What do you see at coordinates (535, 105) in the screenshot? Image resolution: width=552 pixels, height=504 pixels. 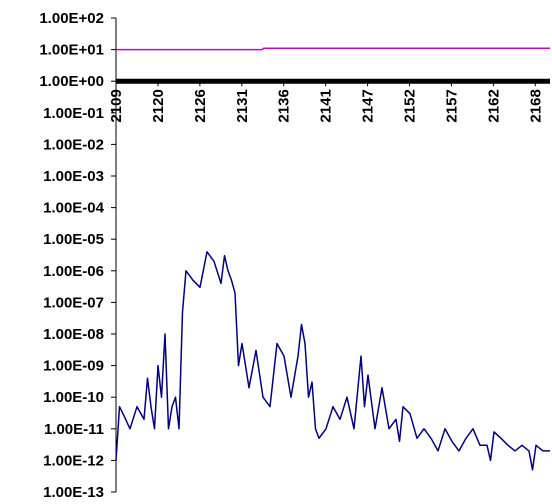 I see `x-tick-label: 2168` at bounding box center [535, 105].